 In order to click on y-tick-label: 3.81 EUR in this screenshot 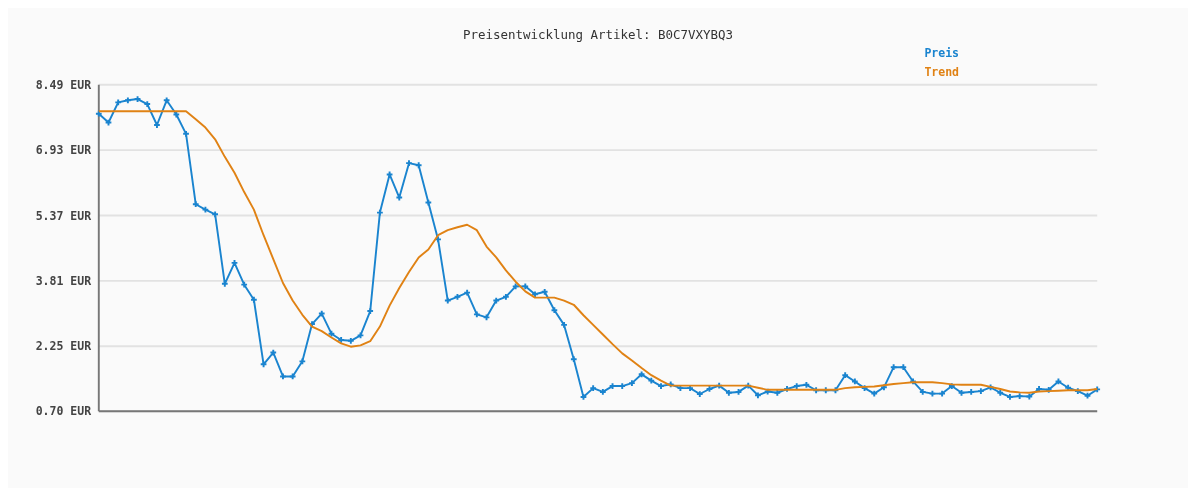, I will do `click(63, 280)`.